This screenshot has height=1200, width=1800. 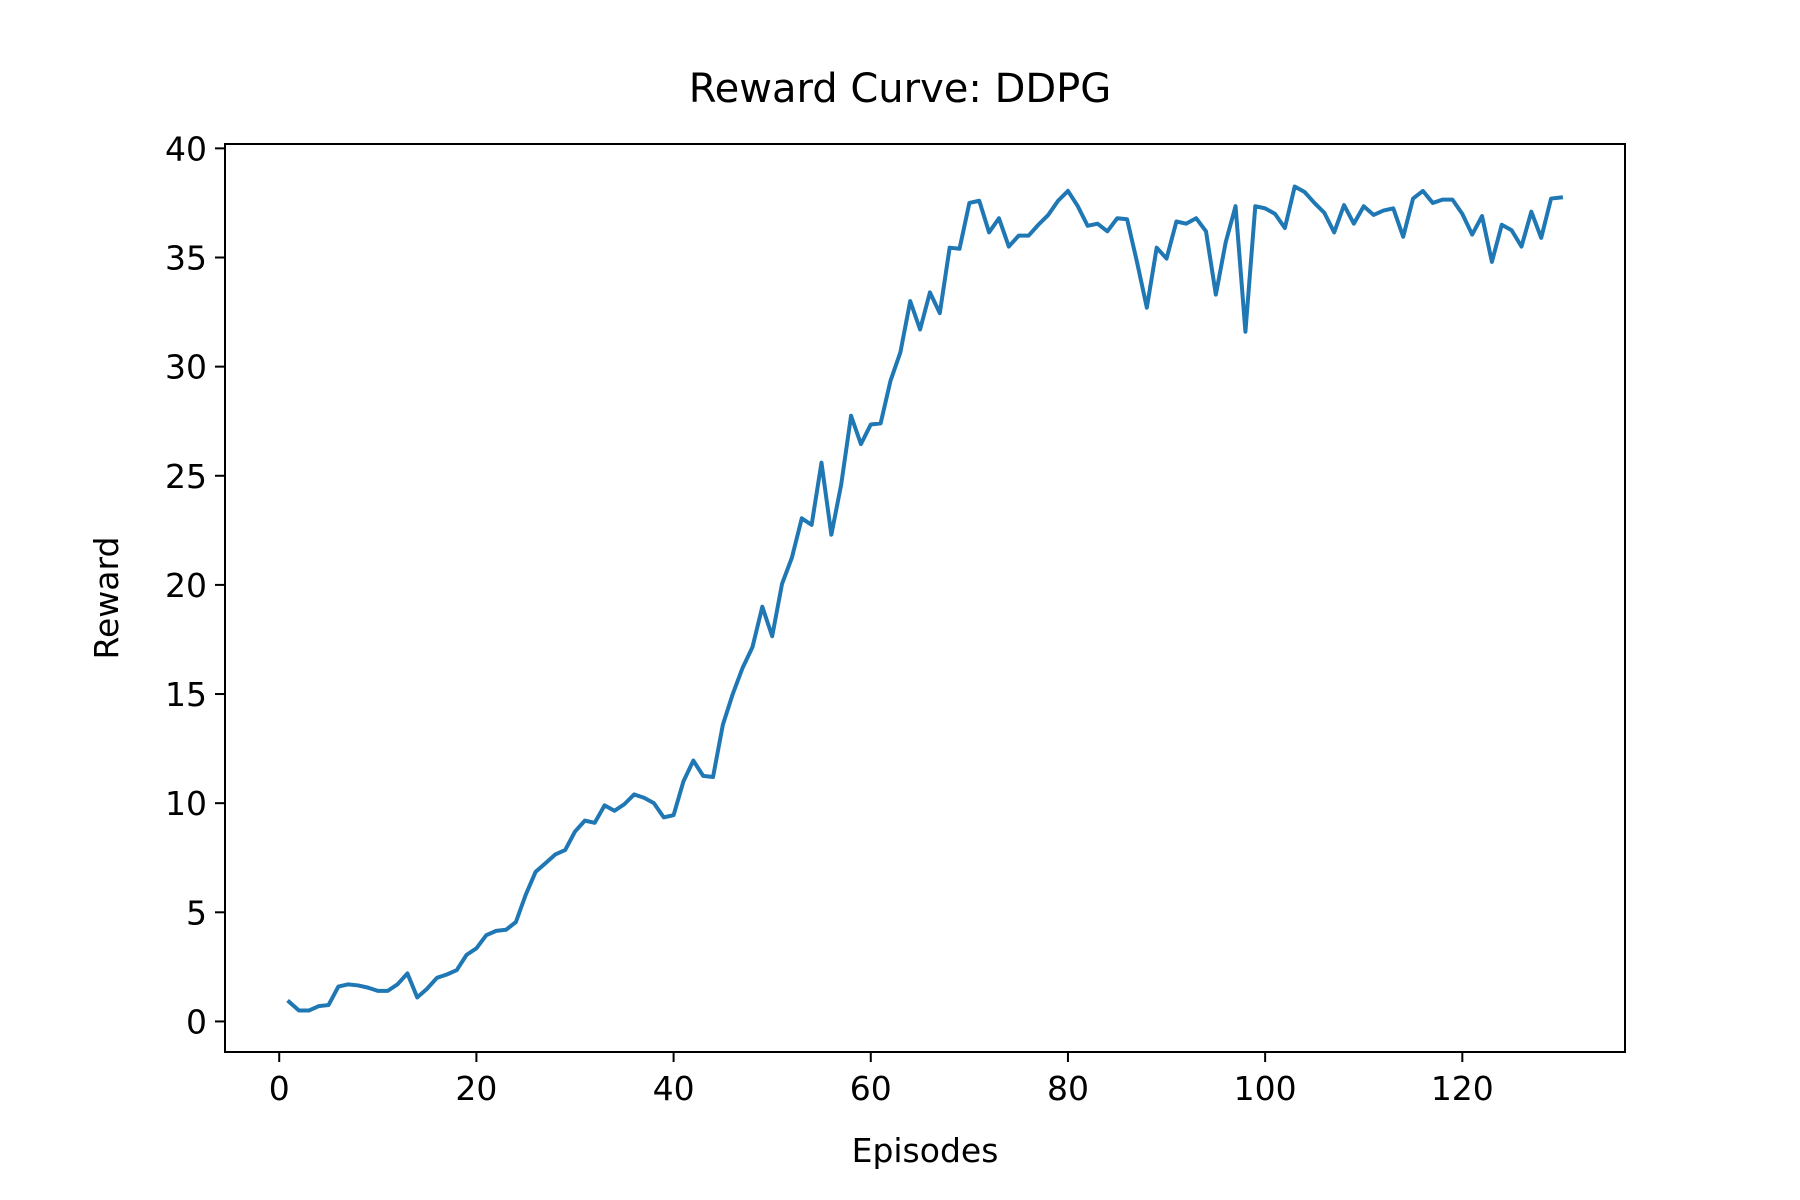 I want to click on x-tick-label: 20, so click(x=476, y=1088).